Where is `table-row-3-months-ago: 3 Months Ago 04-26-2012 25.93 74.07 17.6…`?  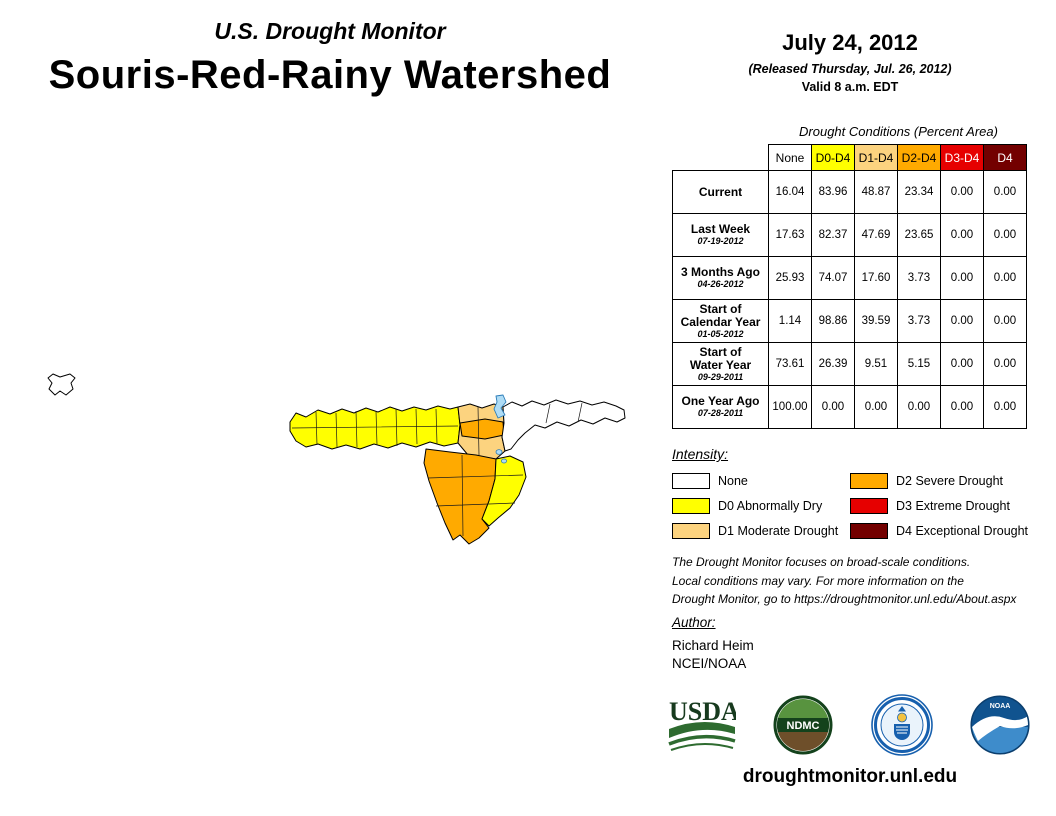
table-row-3-months-ago: 3 Months Ago 04-26-2012 25.93 74.07 17.6… is located at coordinates (849, 278).